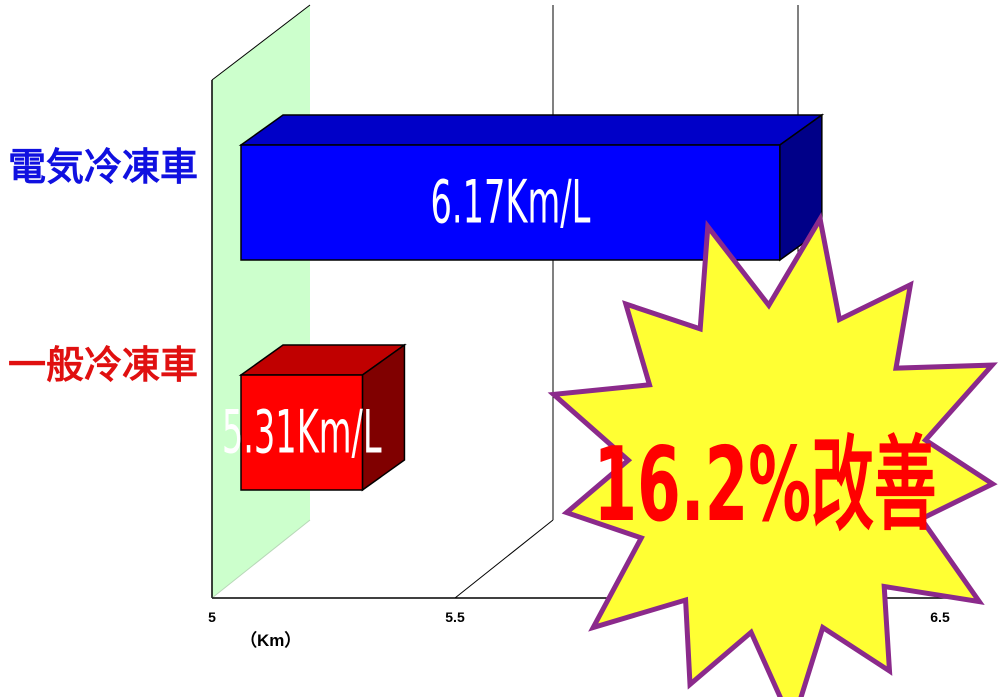  What do you see at coordinates (270, 640) in the screenshot?
I see `x-axis-label: （Km）` at bounding box center [270, 640].